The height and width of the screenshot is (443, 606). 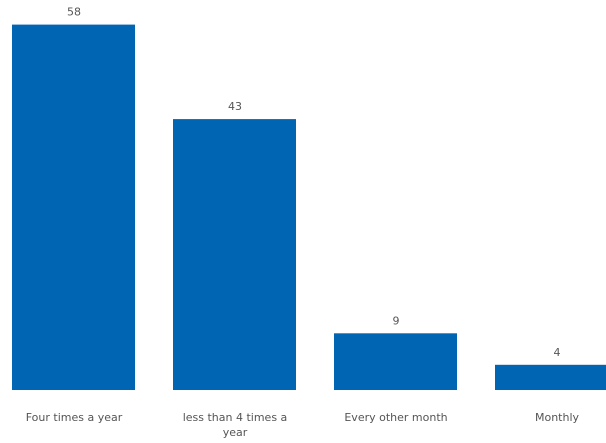 What do you see at coordinates (235, 425) in the screenshot?
I see `category-label-2: less than 4 times a year` at bounding box center [235, 425].